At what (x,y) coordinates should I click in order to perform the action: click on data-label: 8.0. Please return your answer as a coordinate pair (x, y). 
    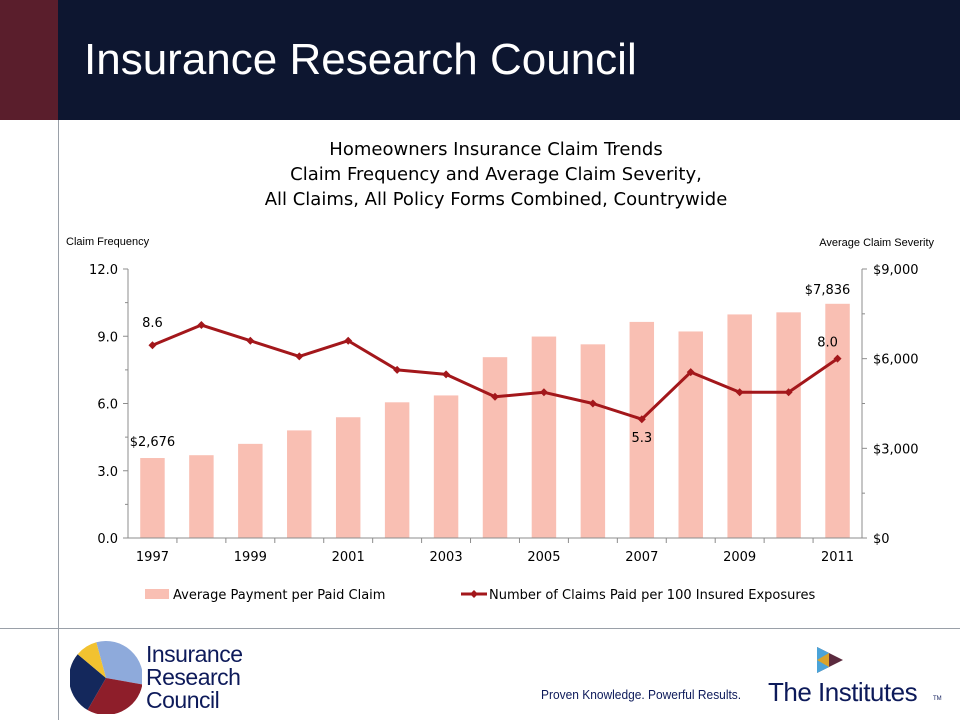
    Looking at the image, I should click on (827, 343).